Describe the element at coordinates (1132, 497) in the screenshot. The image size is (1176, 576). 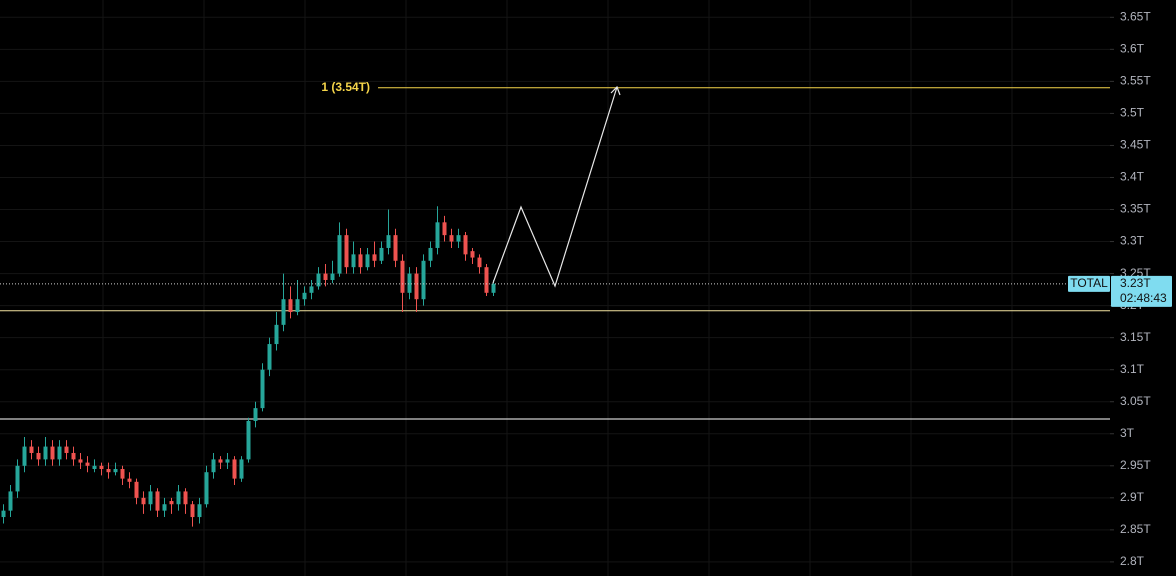
I see `y-tick-label: 2.9T` at that location.